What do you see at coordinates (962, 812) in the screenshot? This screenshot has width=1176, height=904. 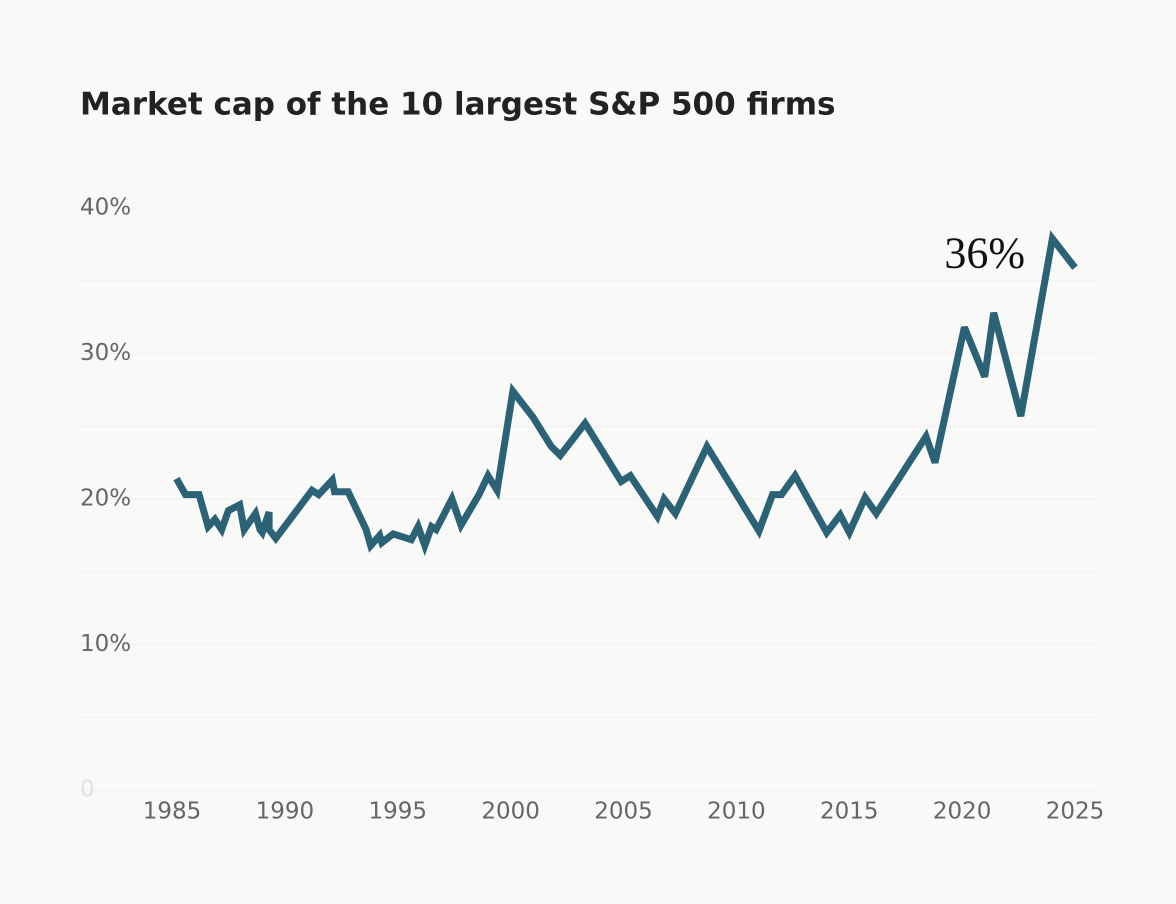 I see `x-tick-label: 2020` at bounding box center [962, 812].